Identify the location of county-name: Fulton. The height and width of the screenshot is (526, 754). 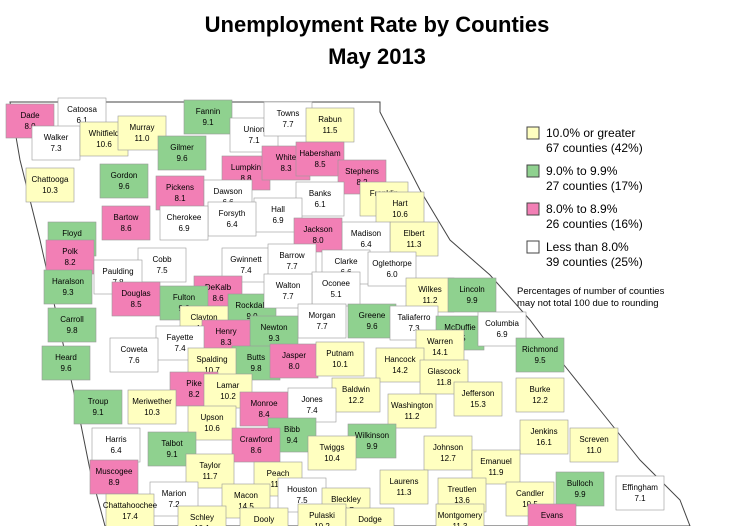
(184, 297).